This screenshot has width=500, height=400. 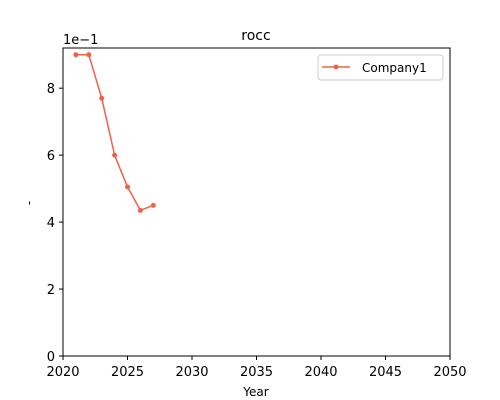 What do you see at coordinates (255, 36) in the screenshot?
I see `chart-title: rocc` at bounding box center [255, 36].